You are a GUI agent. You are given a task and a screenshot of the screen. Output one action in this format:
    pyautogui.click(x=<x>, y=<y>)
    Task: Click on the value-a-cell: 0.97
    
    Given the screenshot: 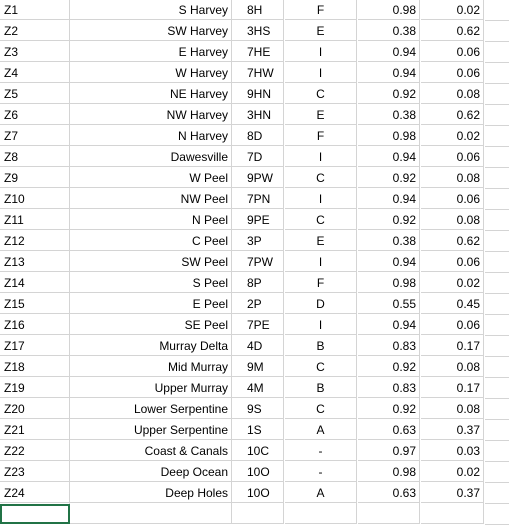 What is the action you would take?
    pyautogui.click(x=389, y=450)
    